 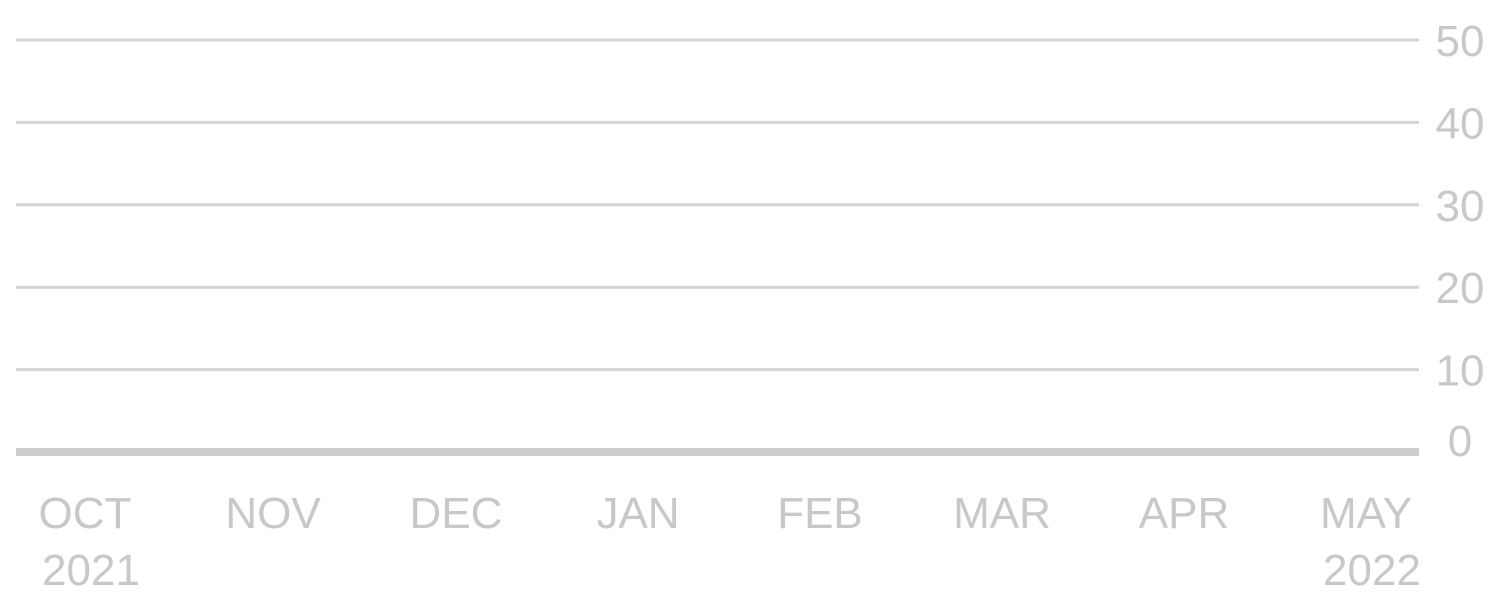 What do you see at coordinates (820, 513) in the screenshot?
I see `x-tick-month-label: FEB` at bounding box center [820, 513].